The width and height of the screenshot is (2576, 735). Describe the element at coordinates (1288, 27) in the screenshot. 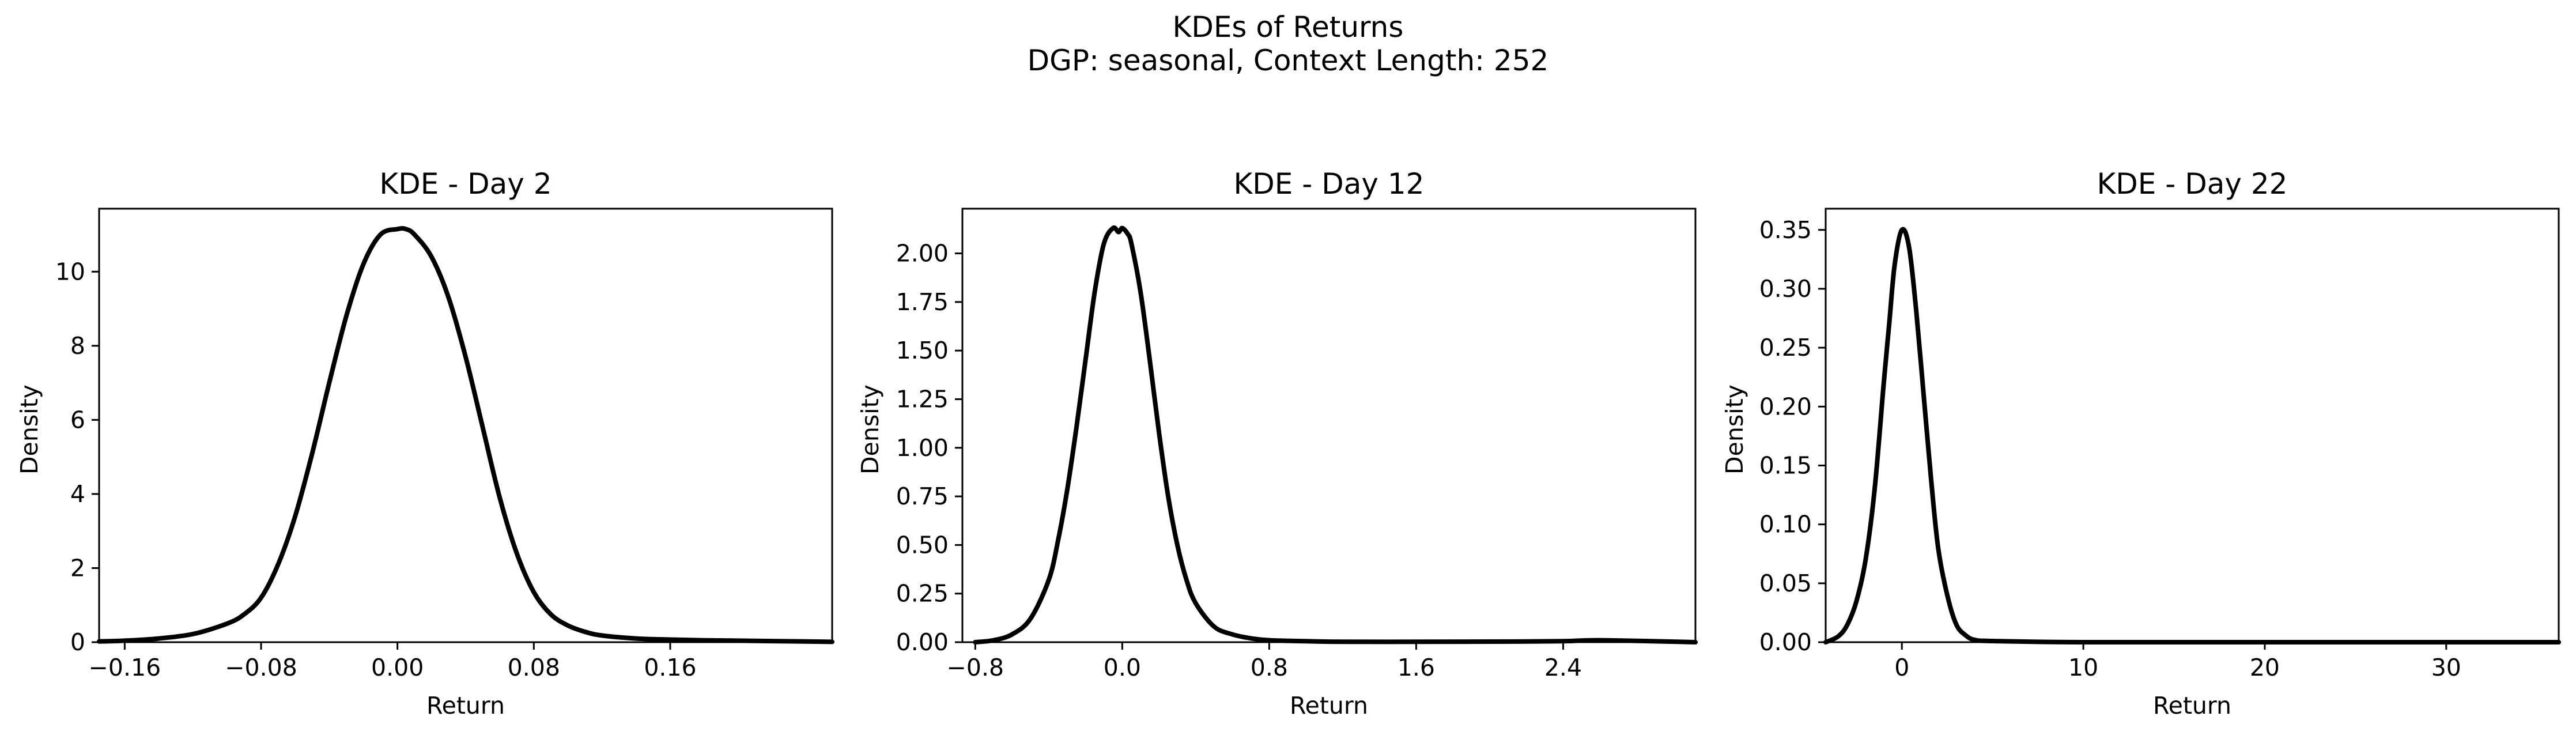

I see `figure-title-line-1: KDEs of Returns` at that location.